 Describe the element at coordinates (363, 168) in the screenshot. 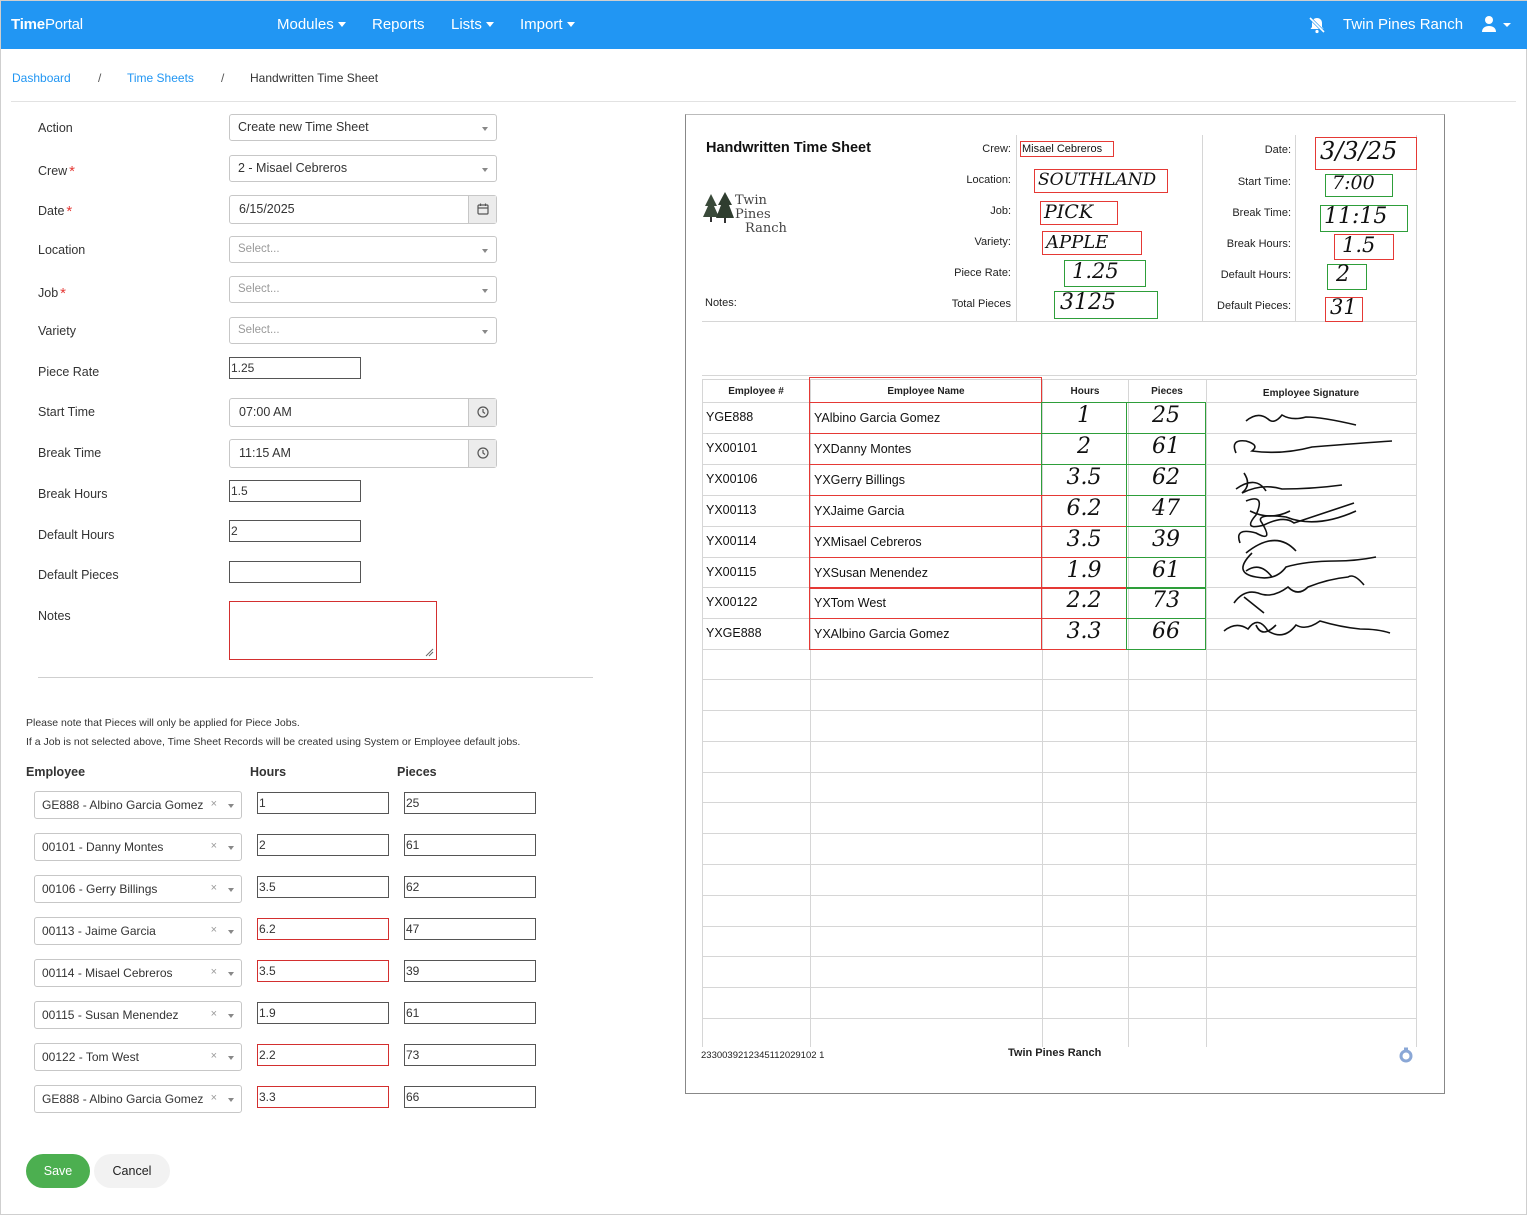

I see `crew-select: 2 - Misael Cebreros` at that location.